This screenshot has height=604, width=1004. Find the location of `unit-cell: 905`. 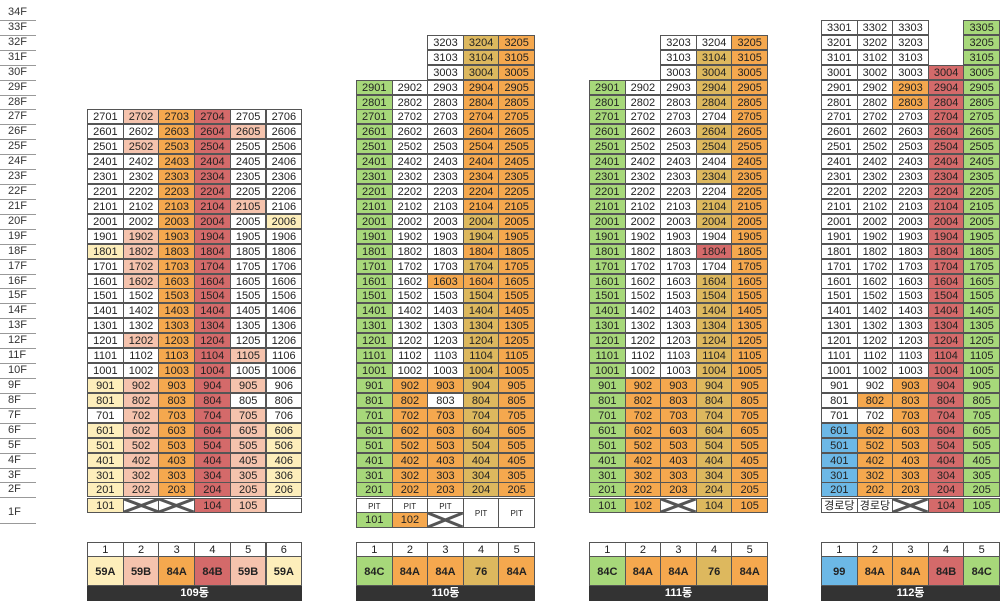

unit-cell: 905 is located at coordinates (248, 385).